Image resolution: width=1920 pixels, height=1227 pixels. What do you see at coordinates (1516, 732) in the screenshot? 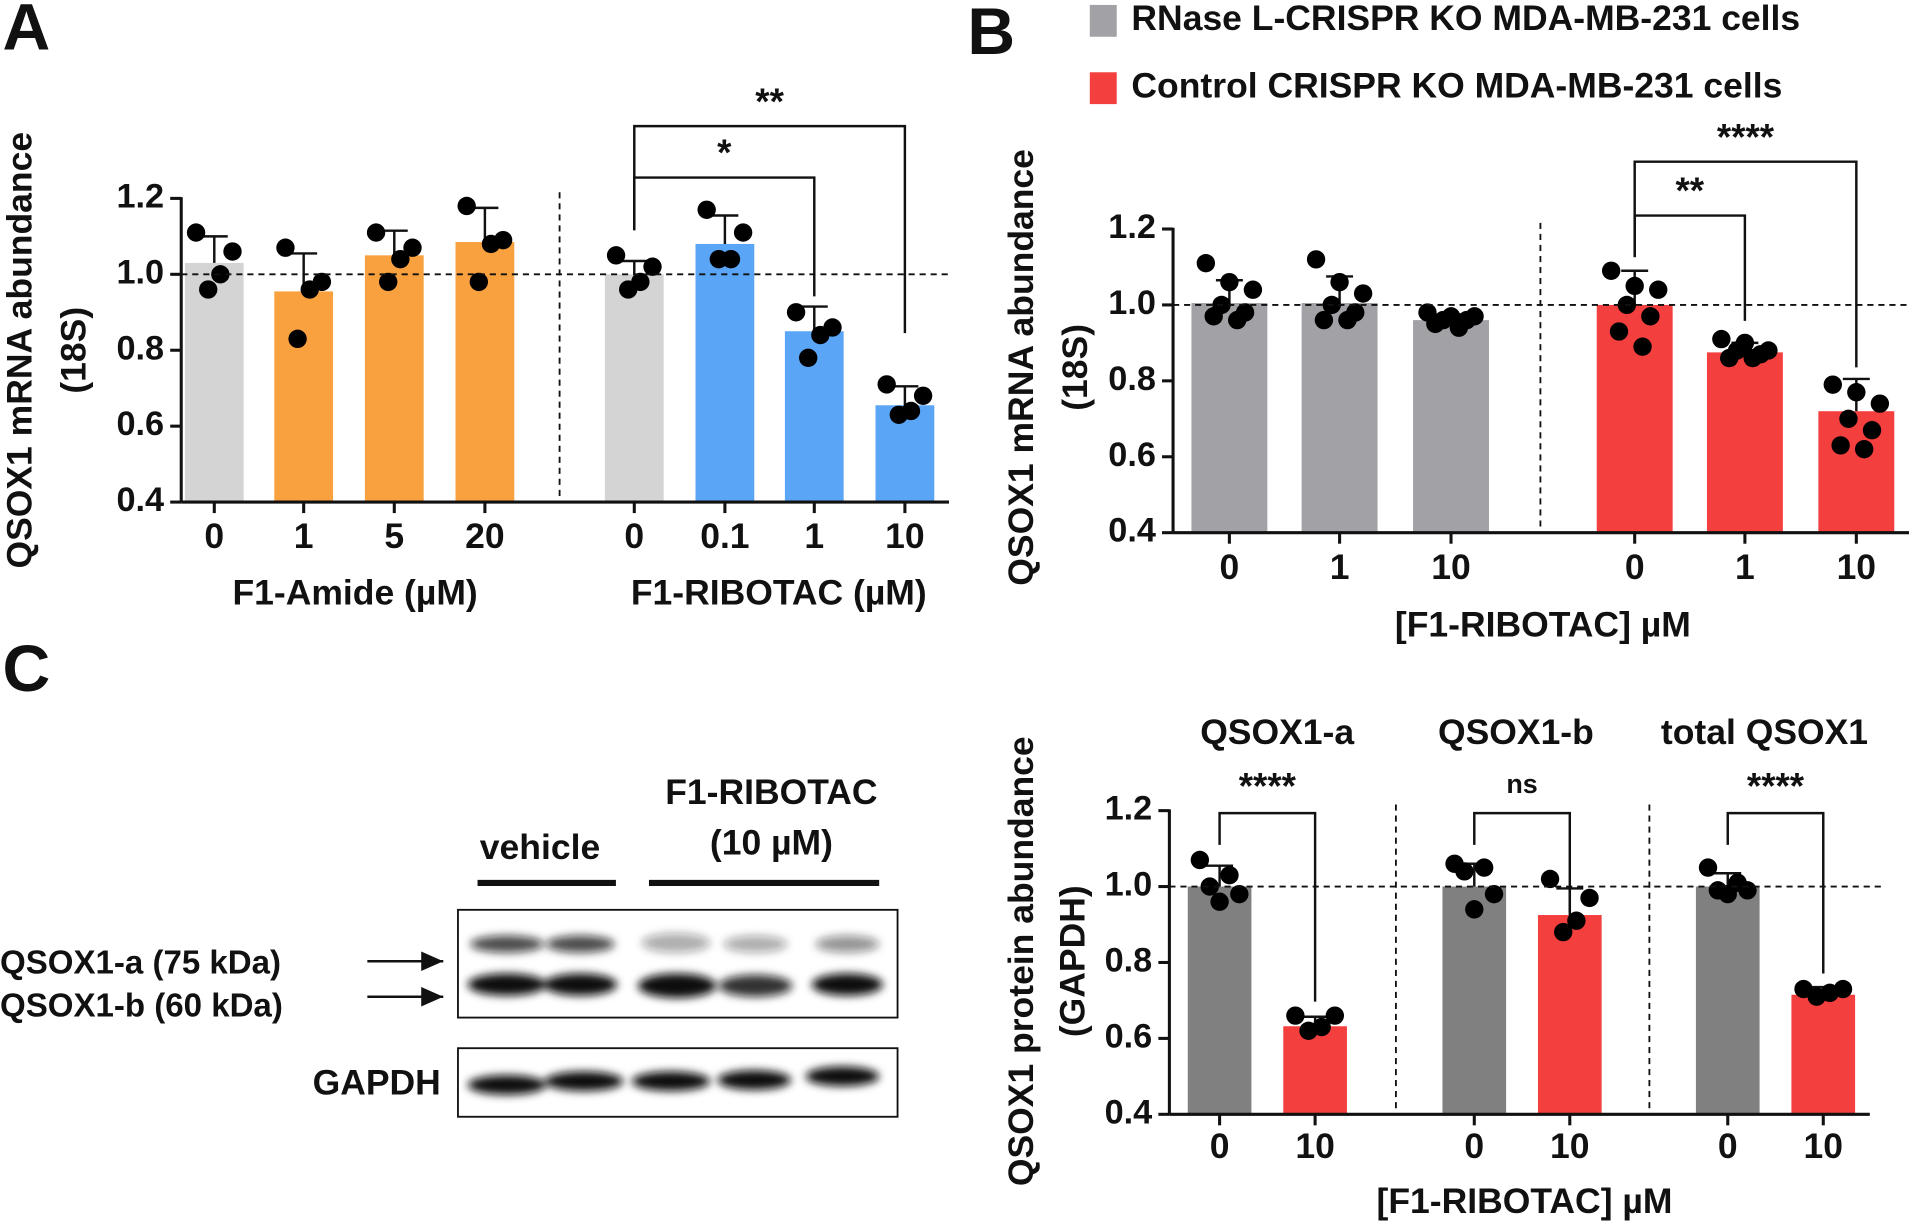
I see `group-title: QSOX1-b` at bounding box center [1516, 732].